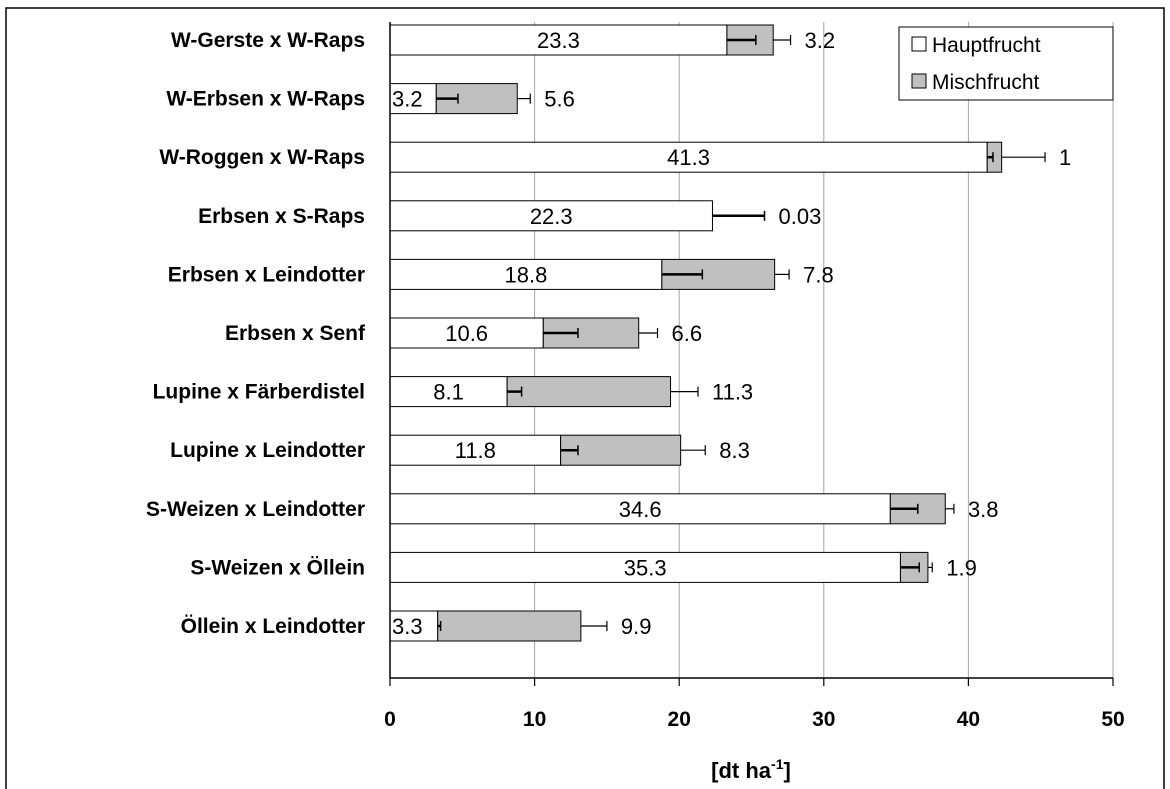  I want to click on value-label-hauptfrucht: 18.8, so click(526, 274).